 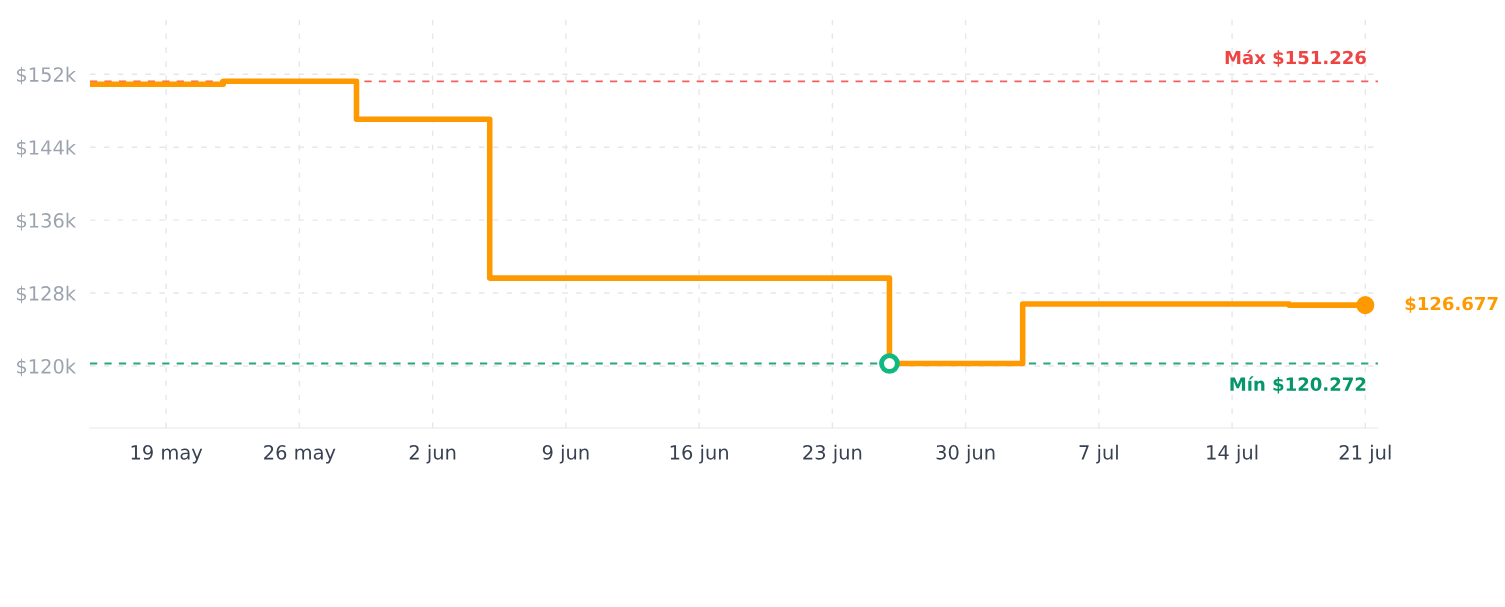 What do you see at coordinates (432, 454) in the screenshot?
I see `x-tick-label: 2 jun` at bounding box center [432, 454].